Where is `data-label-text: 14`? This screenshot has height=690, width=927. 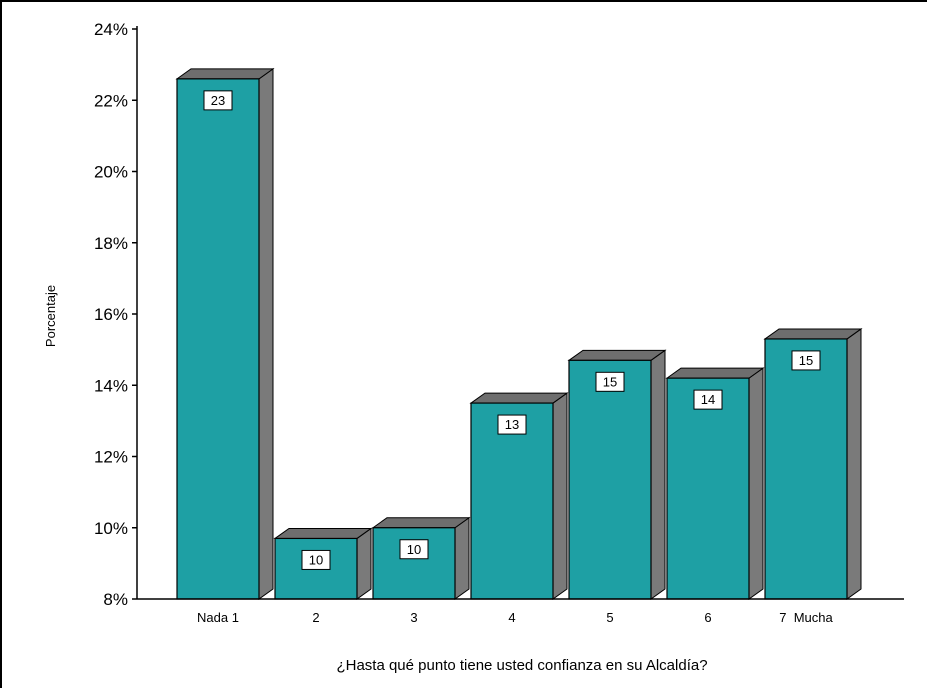
data-label-text: 14 is located at coordinates (708, 399).